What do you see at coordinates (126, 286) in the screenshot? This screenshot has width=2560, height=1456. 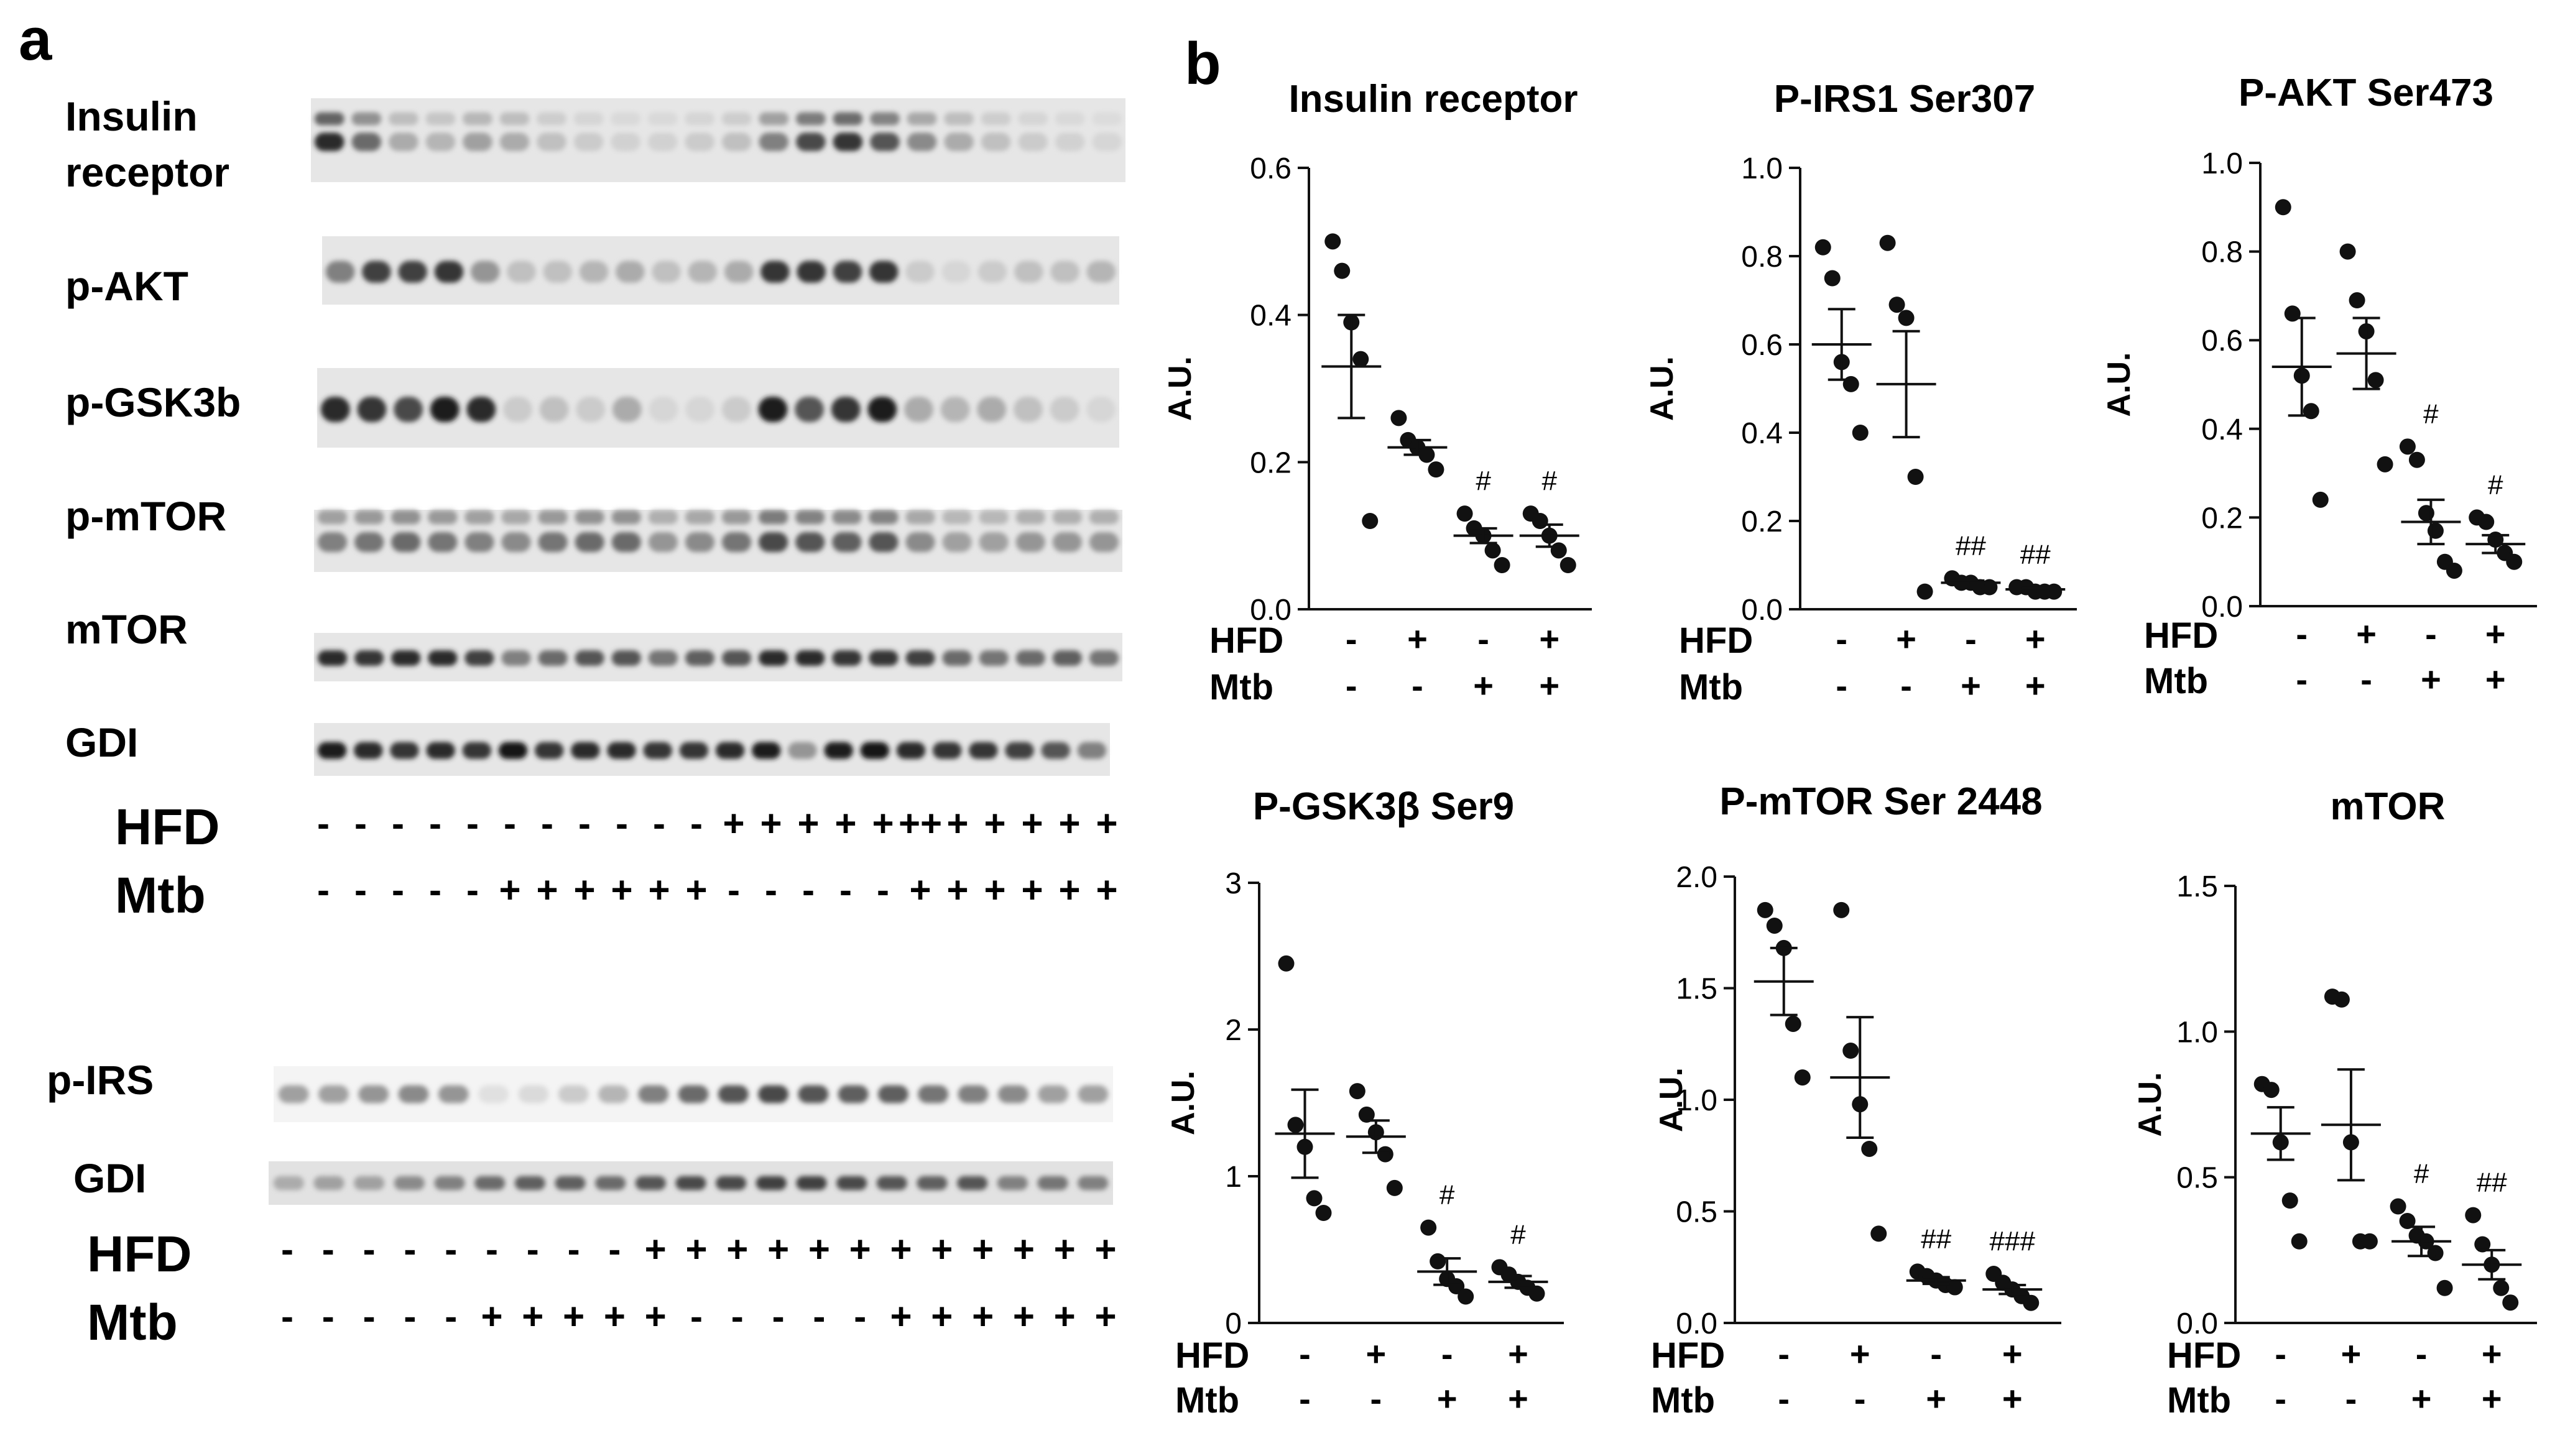 I see `blot-label-p-akt: p-AKT` at bounding box center [126, 286].